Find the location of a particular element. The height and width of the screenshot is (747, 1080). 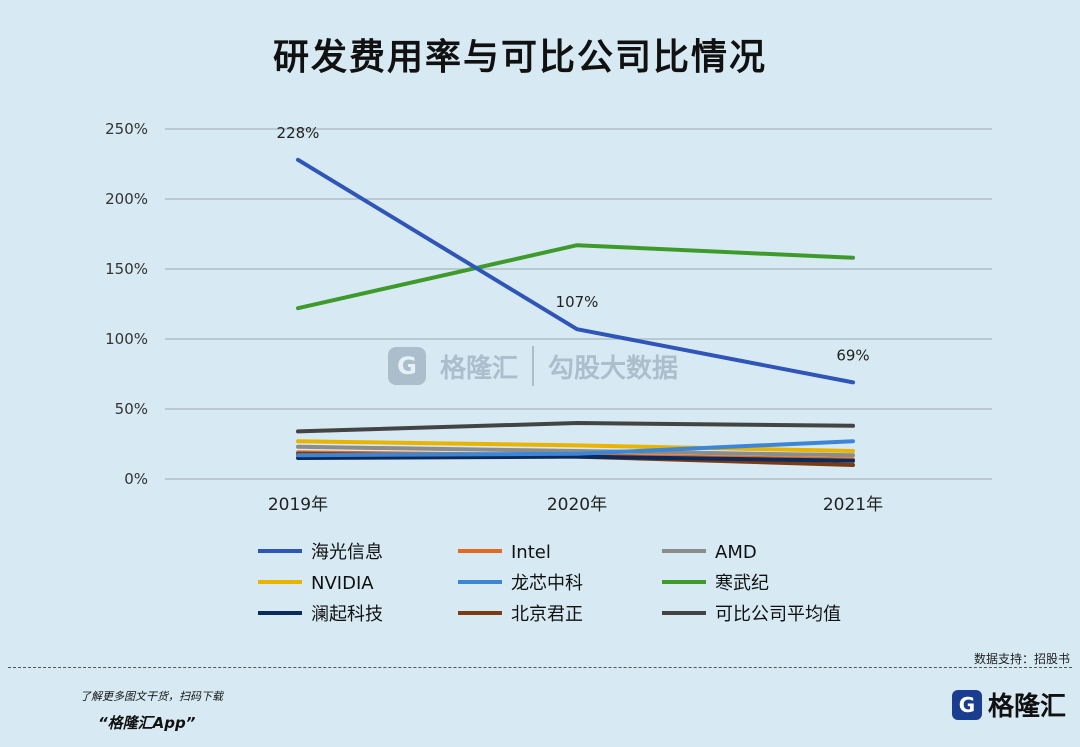

data-label: 228% is located at coordinates (298, 133).